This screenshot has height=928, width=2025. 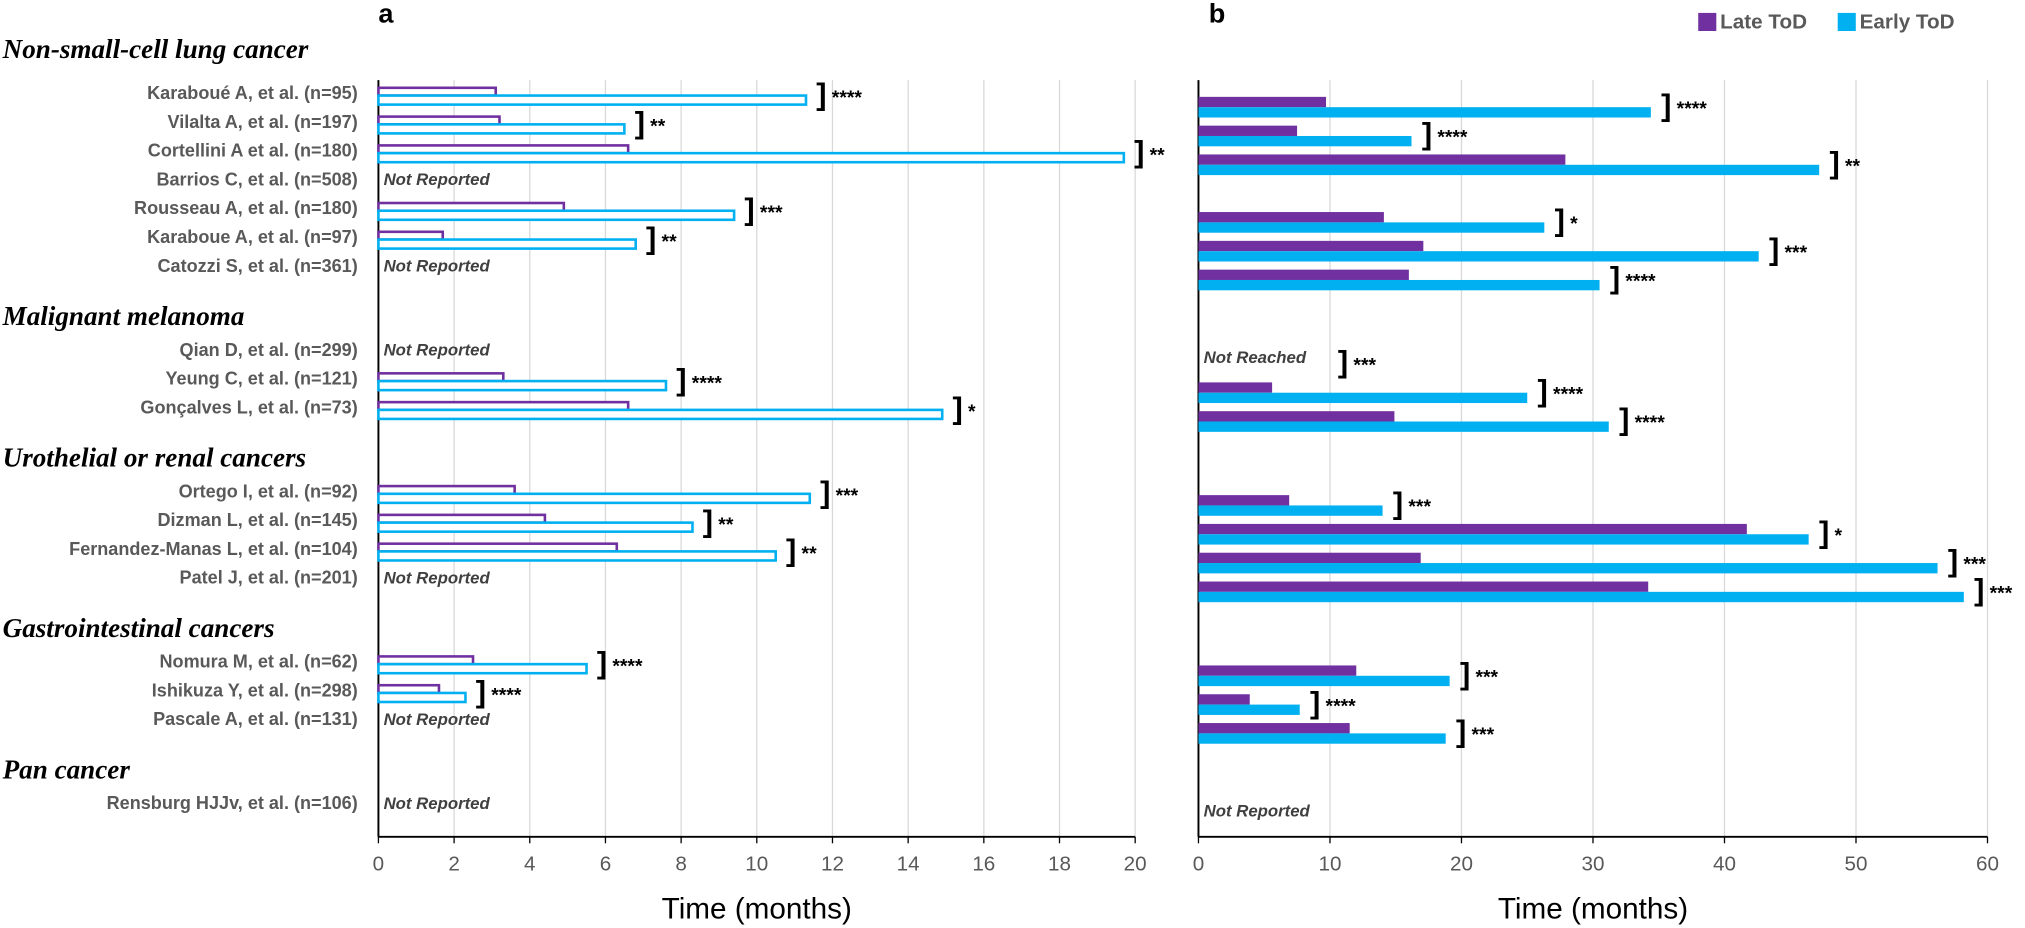 I want to click on category-label: Pascale A, et al. (n=131), so click(x=255, y=719).